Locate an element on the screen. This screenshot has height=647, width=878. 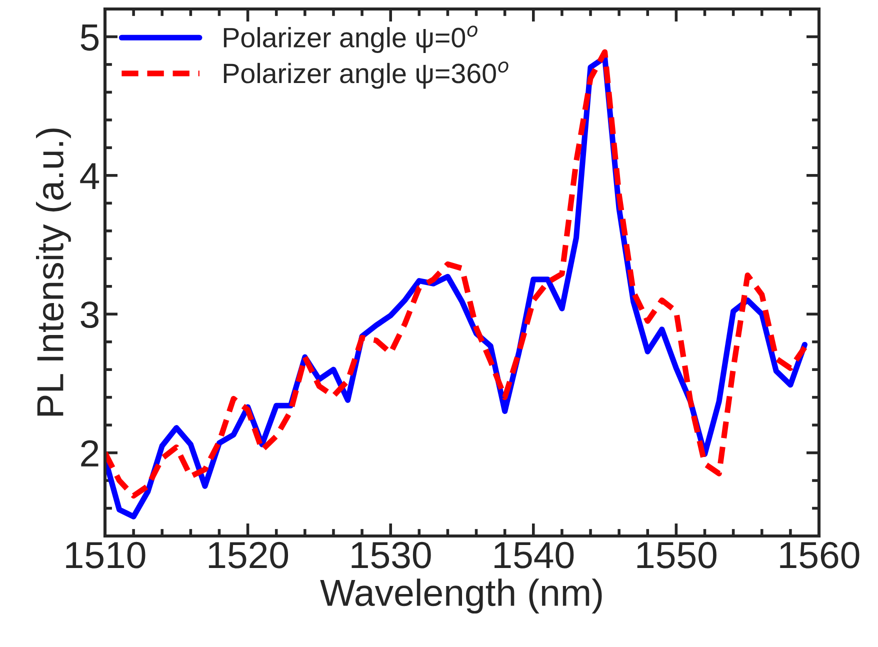
x-tick-label: 1560 is located at coordinates (820, 555).